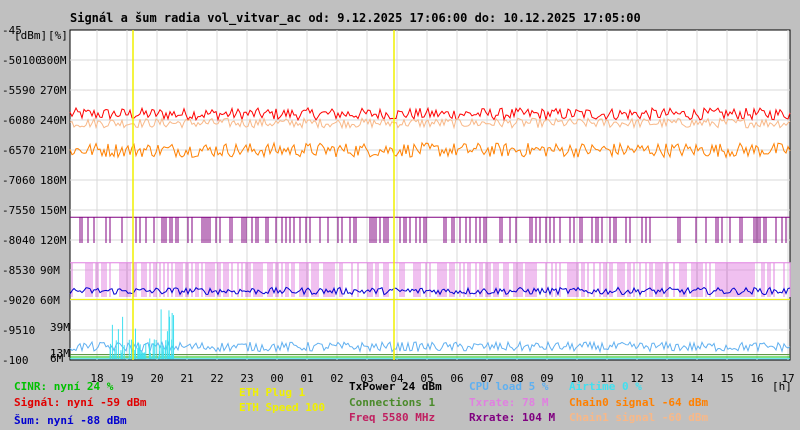  What do you see at coordinates (576, 378) in the screenshot?
I see `x-tick: 10` at bounding box center [576, 378].